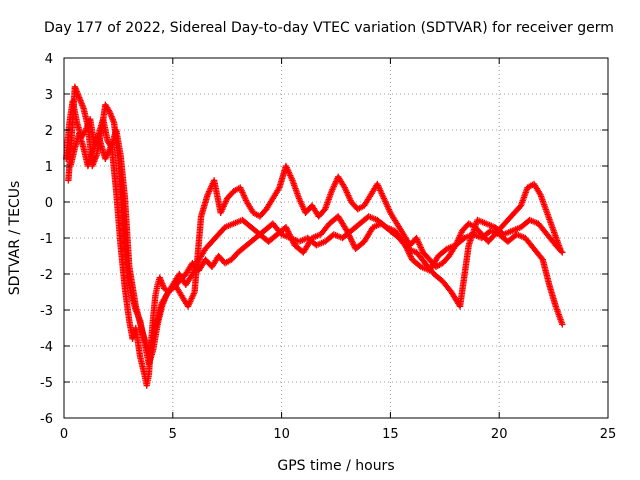 The width and height of the screenshot is (640, 480). Describe the element at coordinates (49, 59) in the screenshot. I see `y-tick-label: 4` at that location.